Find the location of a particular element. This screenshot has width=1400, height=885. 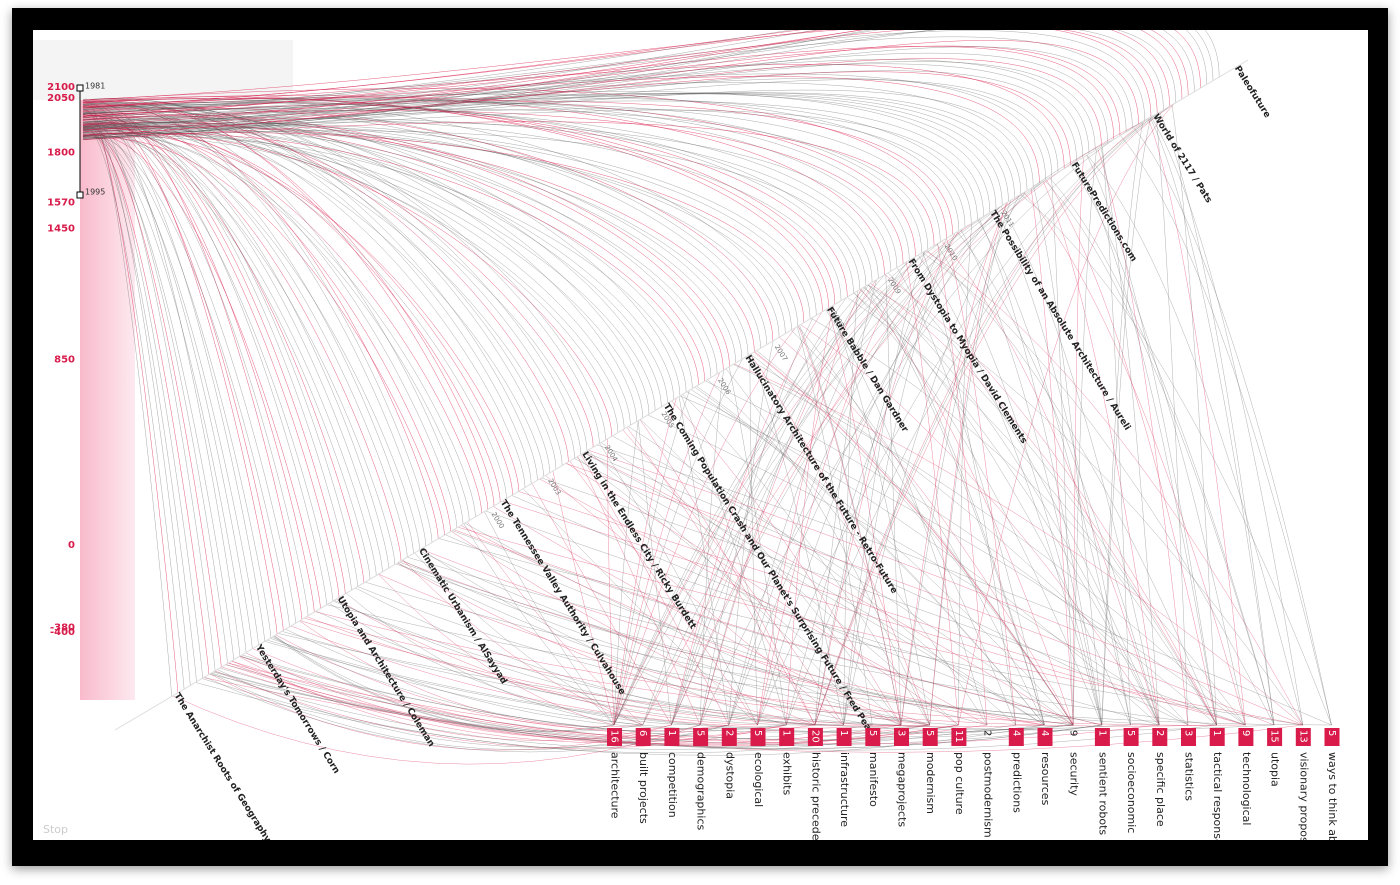

tag-name: ways to think abou is located at coordinates (1332, 796).